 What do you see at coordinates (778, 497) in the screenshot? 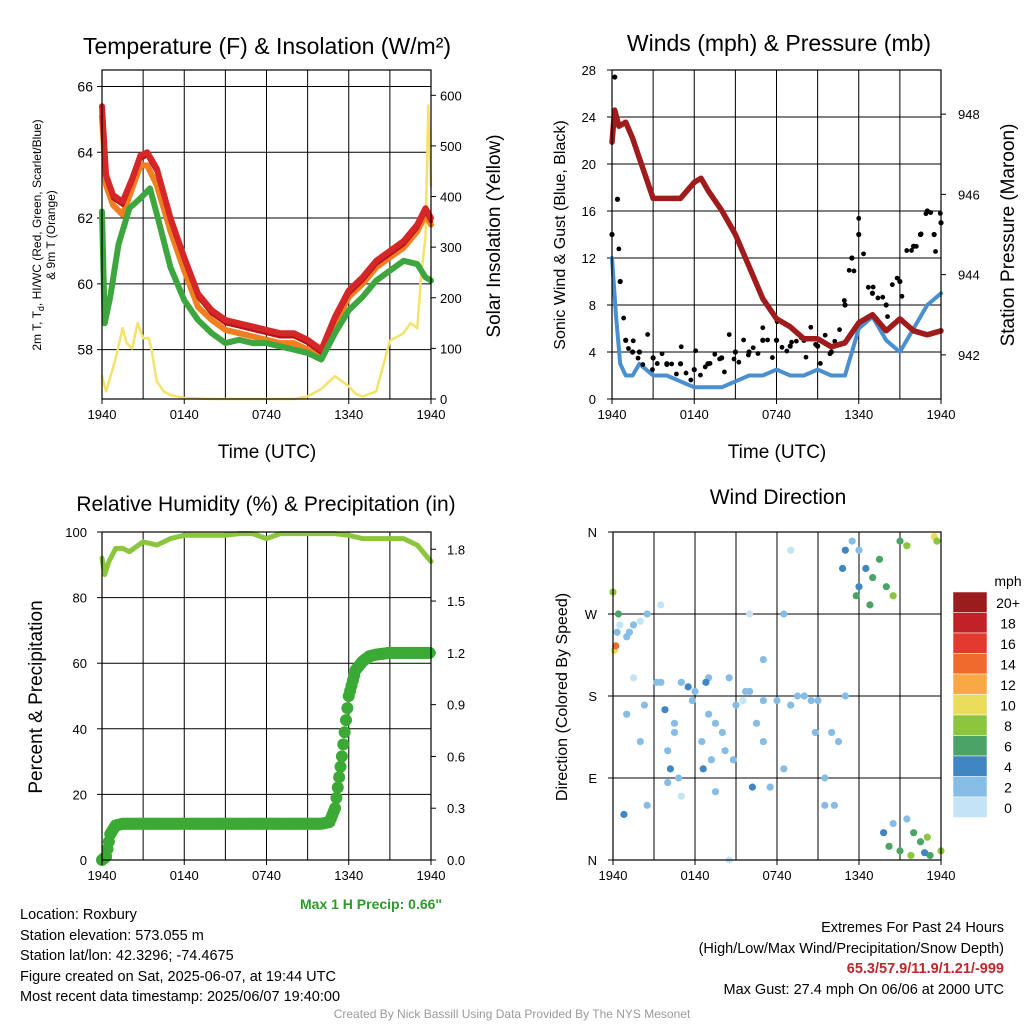
I see `wind-direction-chart-title: Wind Direction` at bounding box center [778, 497].